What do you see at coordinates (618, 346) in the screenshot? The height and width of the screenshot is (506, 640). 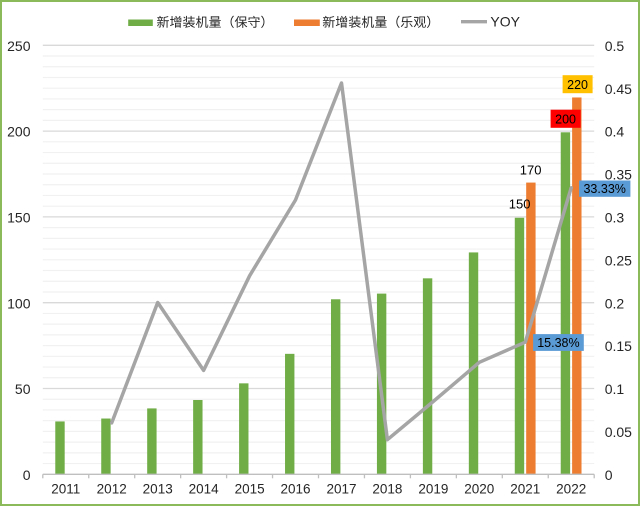 I see `svg-text: 0.15` at bounding box center [618, 346].